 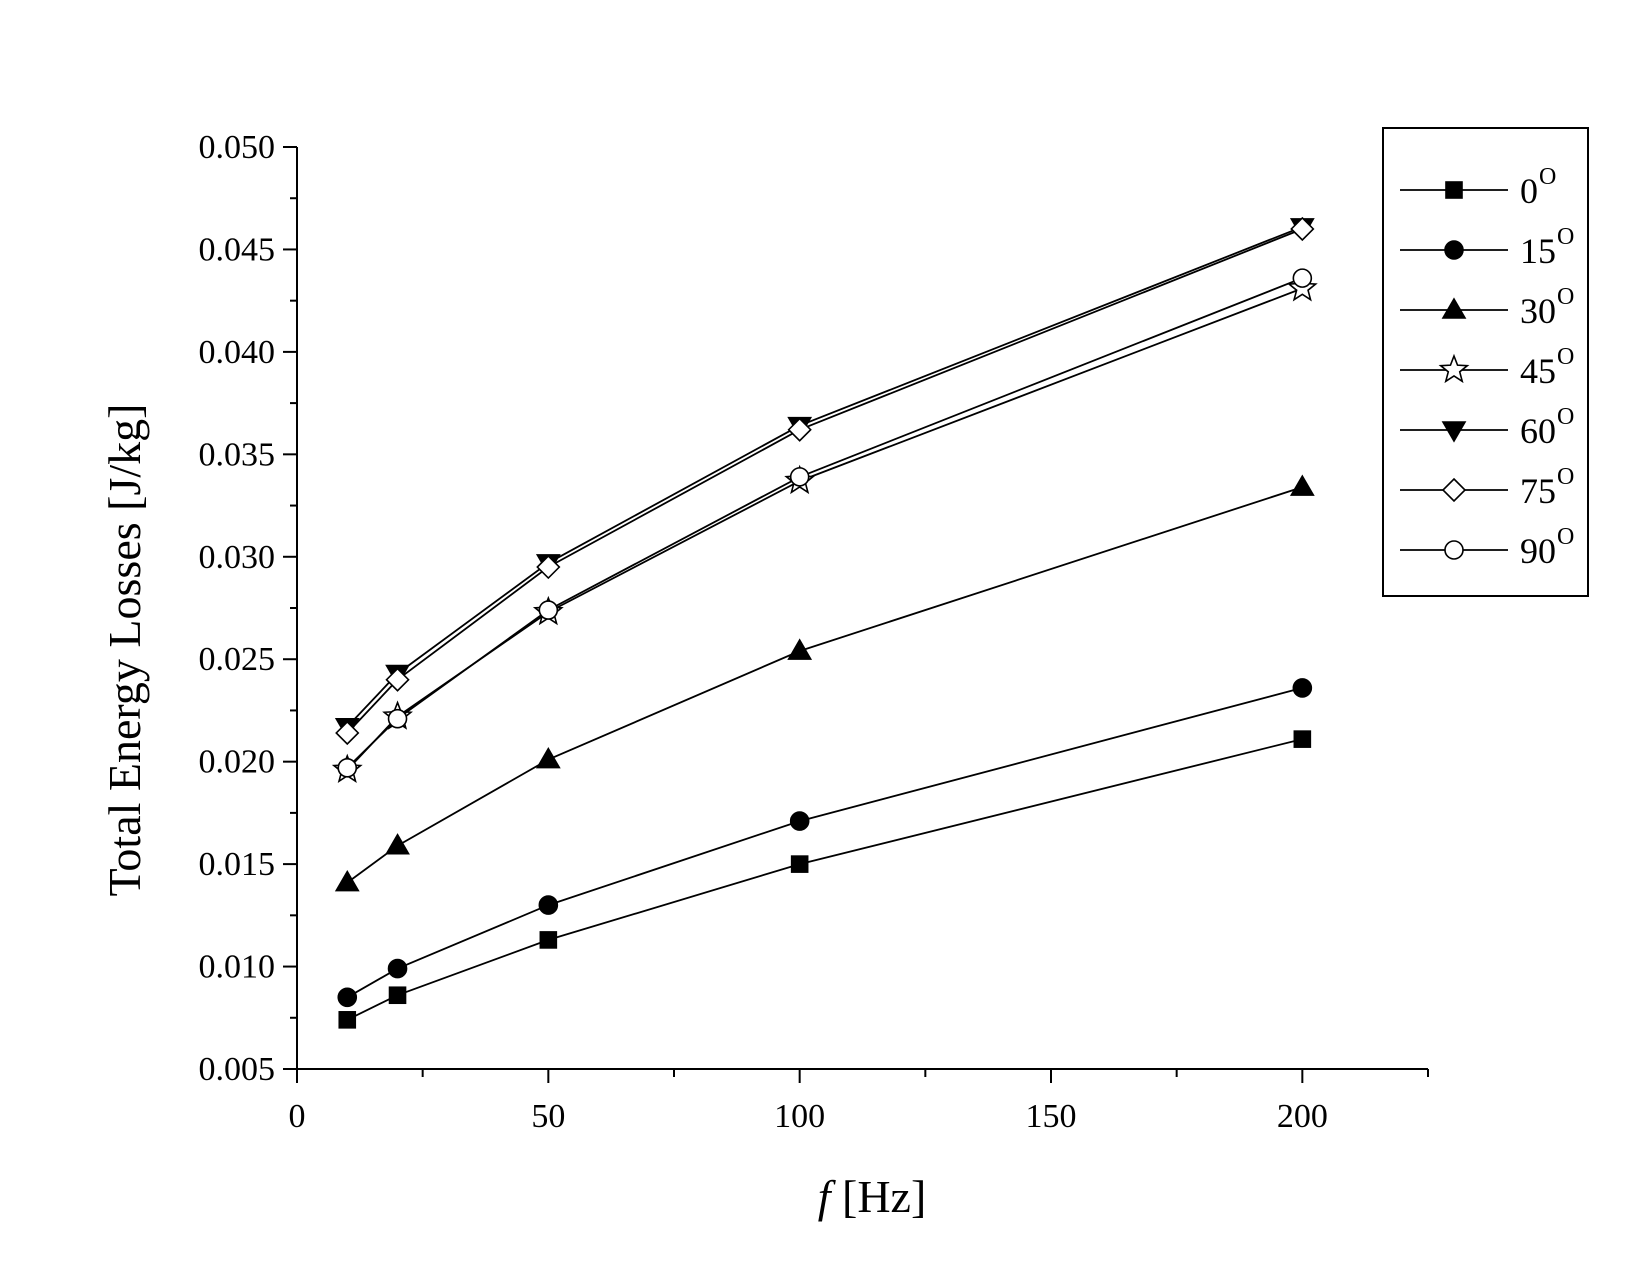 What do you see at coordinates (1454, 368) in the screenshot?
I see `marker-star-open` at bounding box center [1454, 368].